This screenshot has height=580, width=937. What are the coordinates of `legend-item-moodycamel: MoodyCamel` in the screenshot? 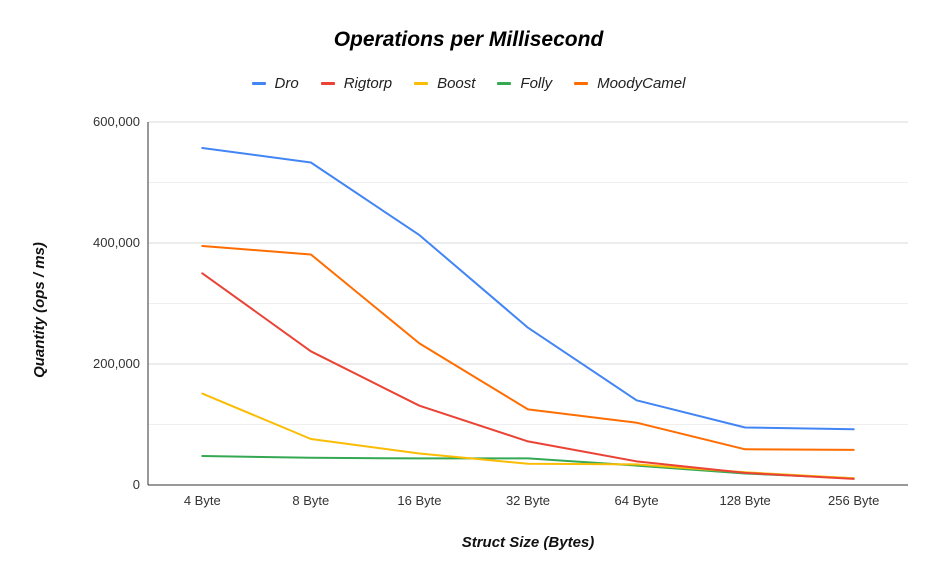 It's located at (629, 83).